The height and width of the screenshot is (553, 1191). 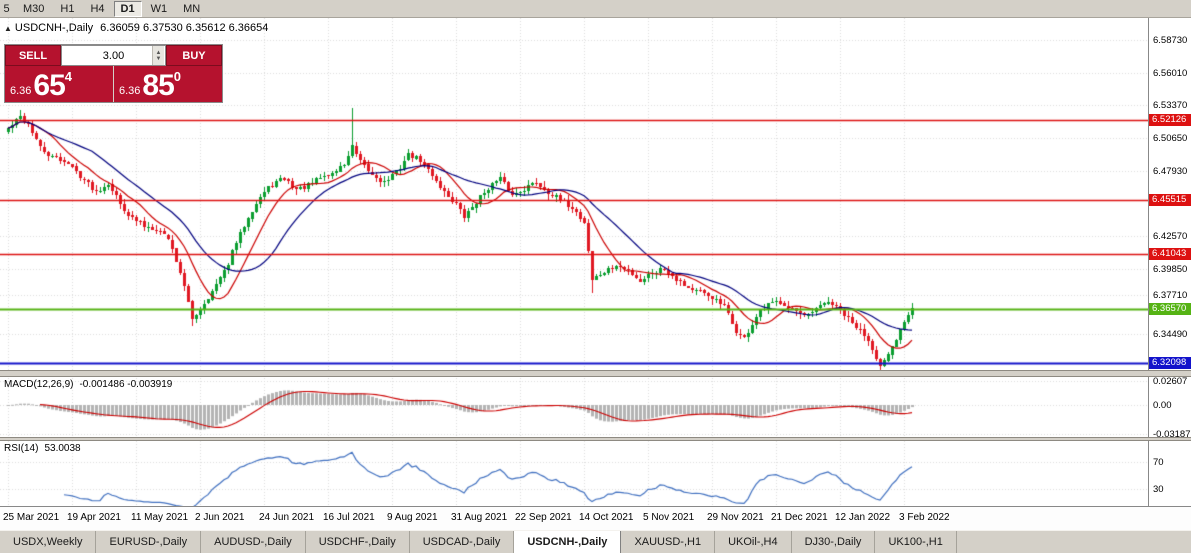 I want to click on trade-panel-prices: 6.36 65 4 6.36 85 0, so click(x=113, y=84).